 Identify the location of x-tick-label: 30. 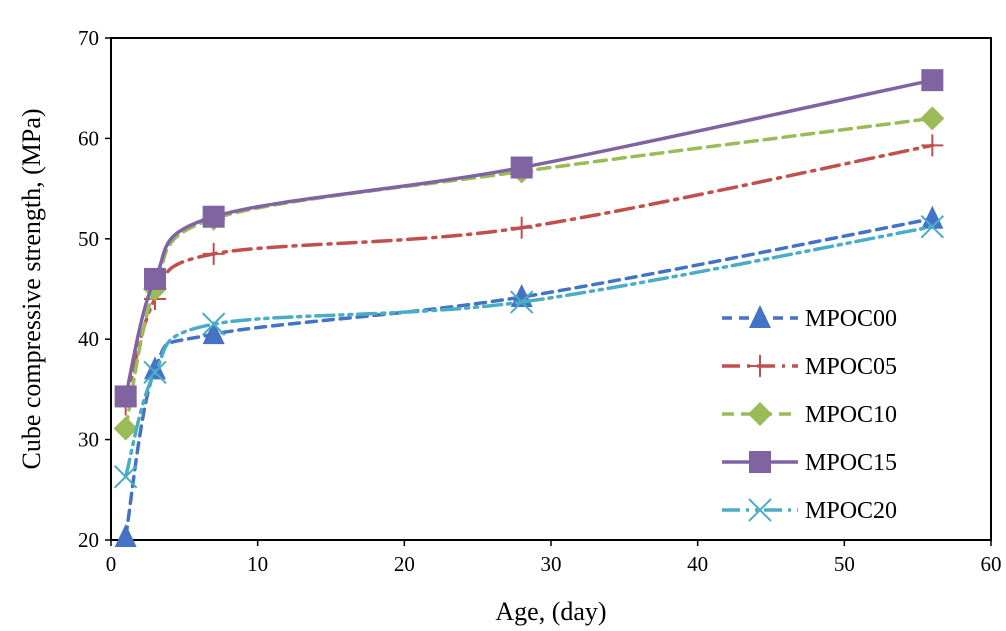
(551, 564).